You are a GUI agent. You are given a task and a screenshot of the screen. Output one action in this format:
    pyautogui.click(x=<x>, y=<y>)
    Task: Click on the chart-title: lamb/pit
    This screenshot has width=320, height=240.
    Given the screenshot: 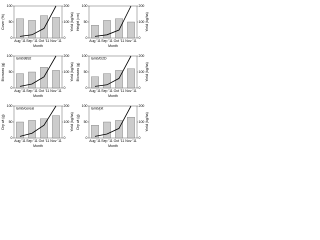 What is the action you would take?
    pyautogui.click(x=97, y=108)
    